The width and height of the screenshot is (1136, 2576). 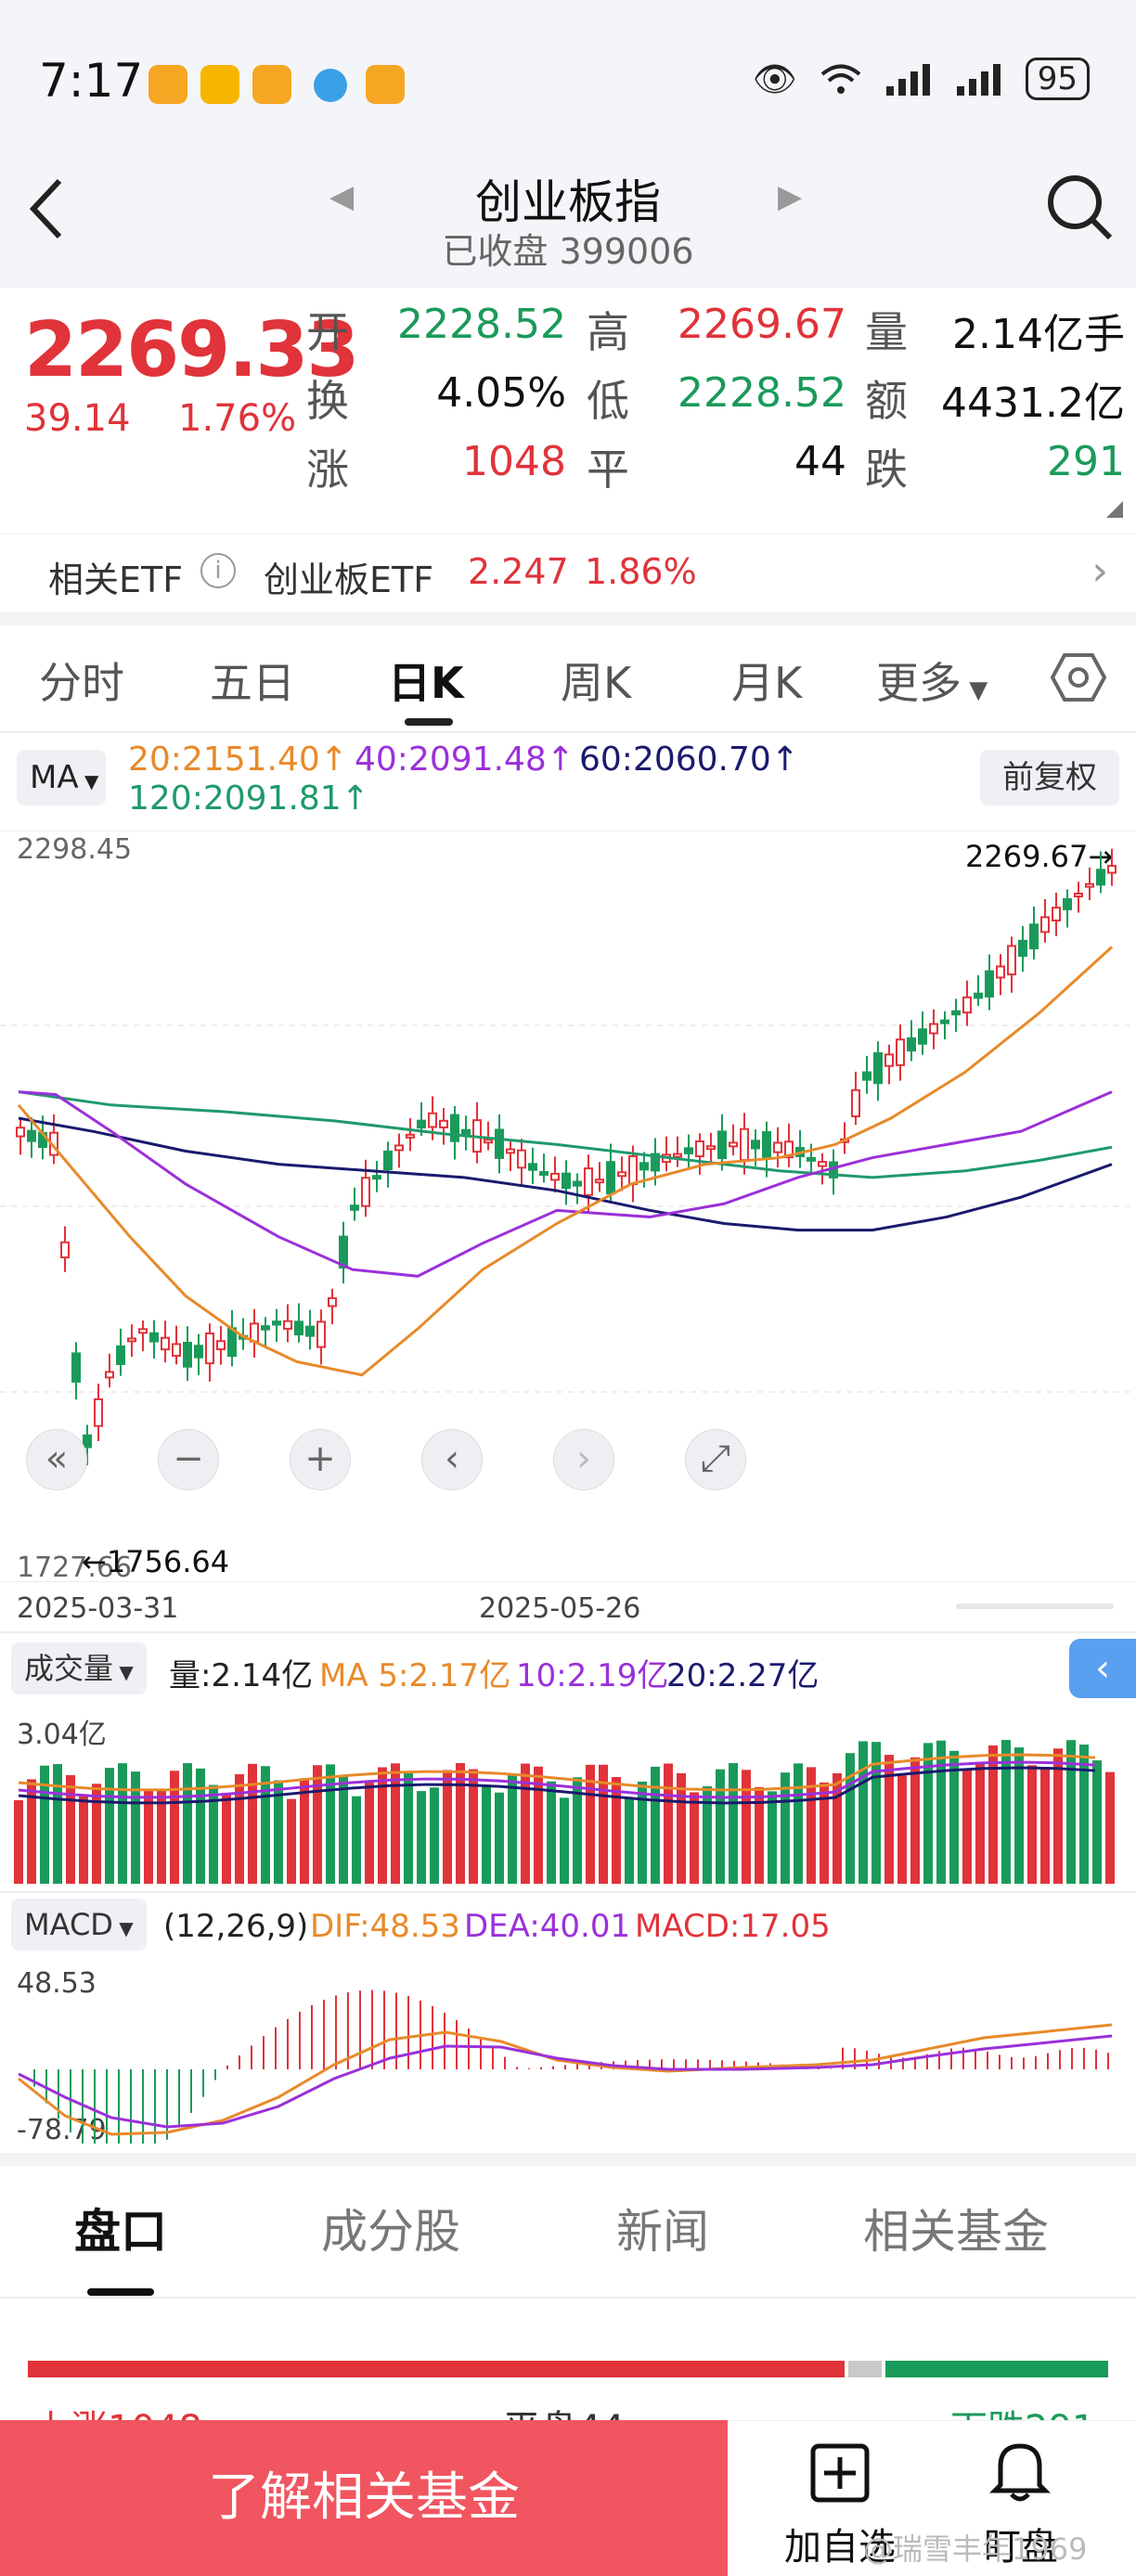 What do you see at coordinates (77, 418) in the screenshot?
I see `price-change: 39.14` at bounding box center [77, 418].